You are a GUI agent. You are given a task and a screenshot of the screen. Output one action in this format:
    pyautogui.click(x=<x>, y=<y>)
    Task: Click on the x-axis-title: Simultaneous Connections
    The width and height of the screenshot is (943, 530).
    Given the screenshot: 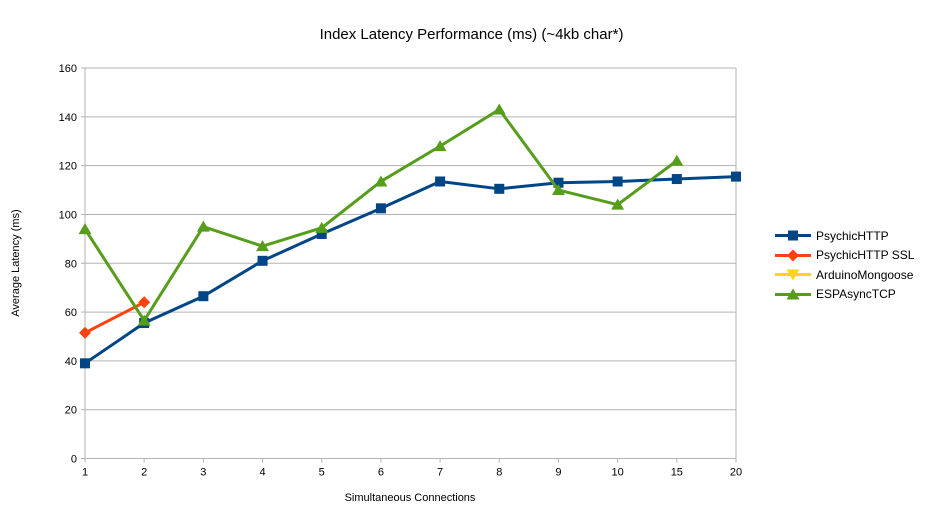 What is the action you would take?
    pyautogui.click(x=410, y=498)
    